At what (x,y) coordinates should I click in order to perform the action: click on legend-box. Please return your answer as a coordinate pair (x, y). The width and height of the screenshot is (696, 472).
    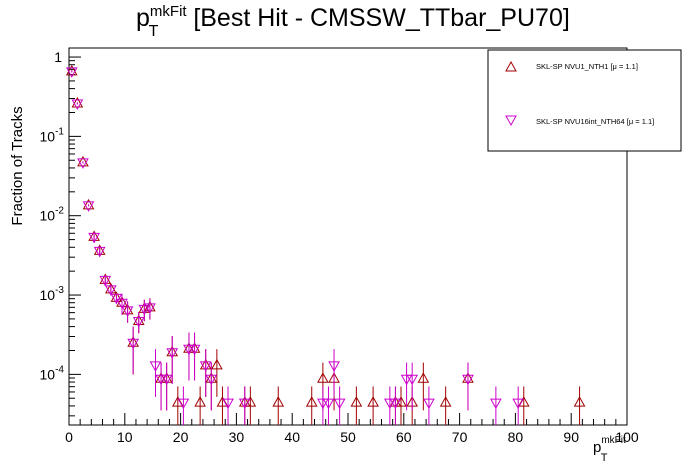
    Looking at the image, I should click on (584, 100).